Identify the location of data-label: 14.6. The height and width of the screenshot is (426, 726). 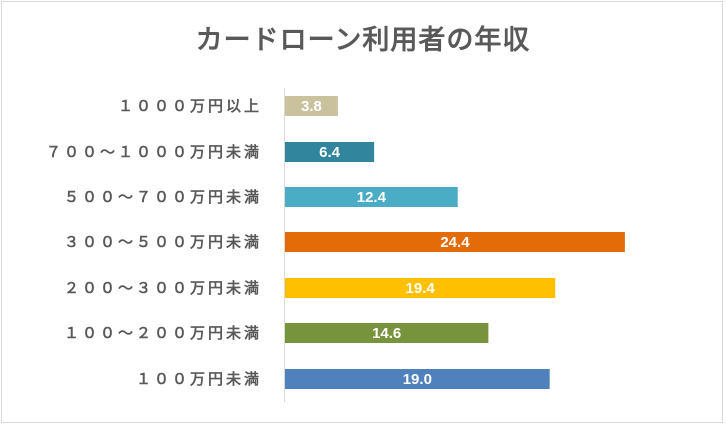
(386, 333).